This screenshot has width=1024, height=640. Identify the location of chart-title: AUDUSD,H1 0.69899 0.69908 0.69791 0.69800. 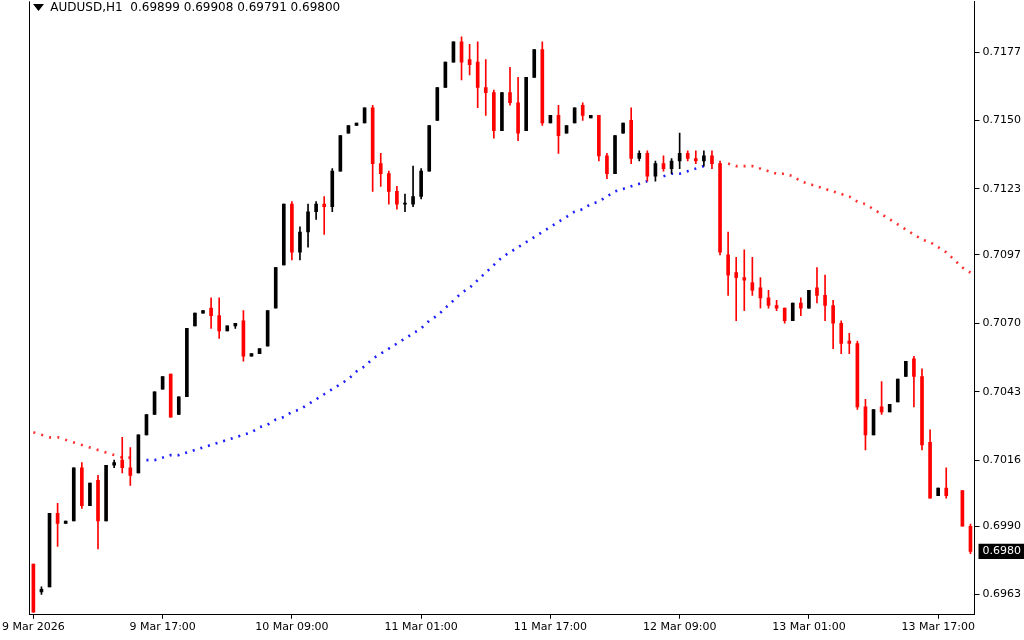
(195, 7).